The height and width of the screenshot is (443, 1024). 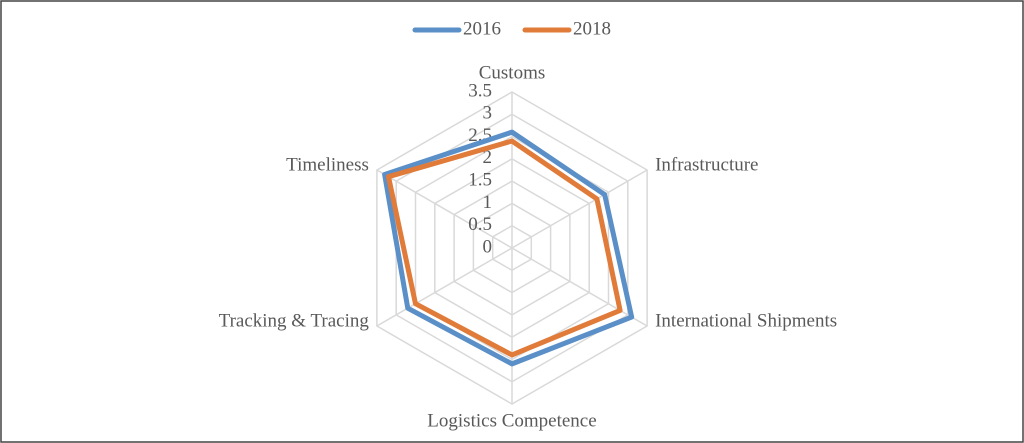 What do you see at coordinates (488, 157) in the screenshot?
I see `r-tick-label: 2` at bounding box center [488, 157].